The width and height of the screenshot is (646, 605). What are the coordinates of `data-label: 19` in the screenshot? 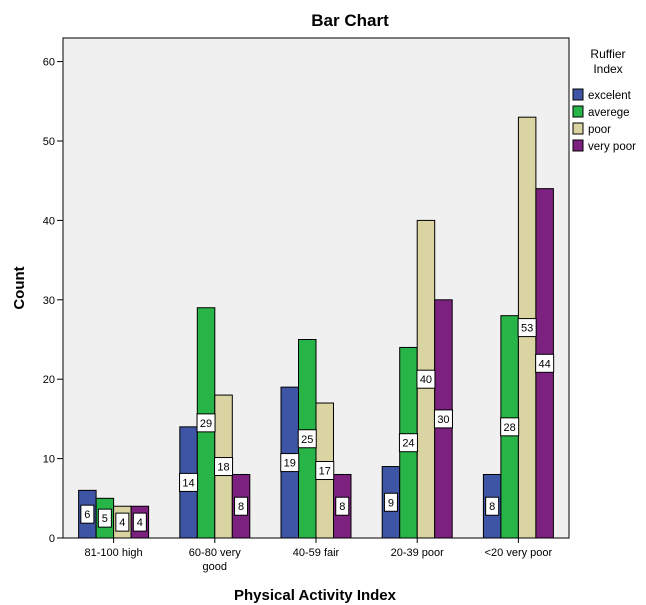 It's located at (290, 464).